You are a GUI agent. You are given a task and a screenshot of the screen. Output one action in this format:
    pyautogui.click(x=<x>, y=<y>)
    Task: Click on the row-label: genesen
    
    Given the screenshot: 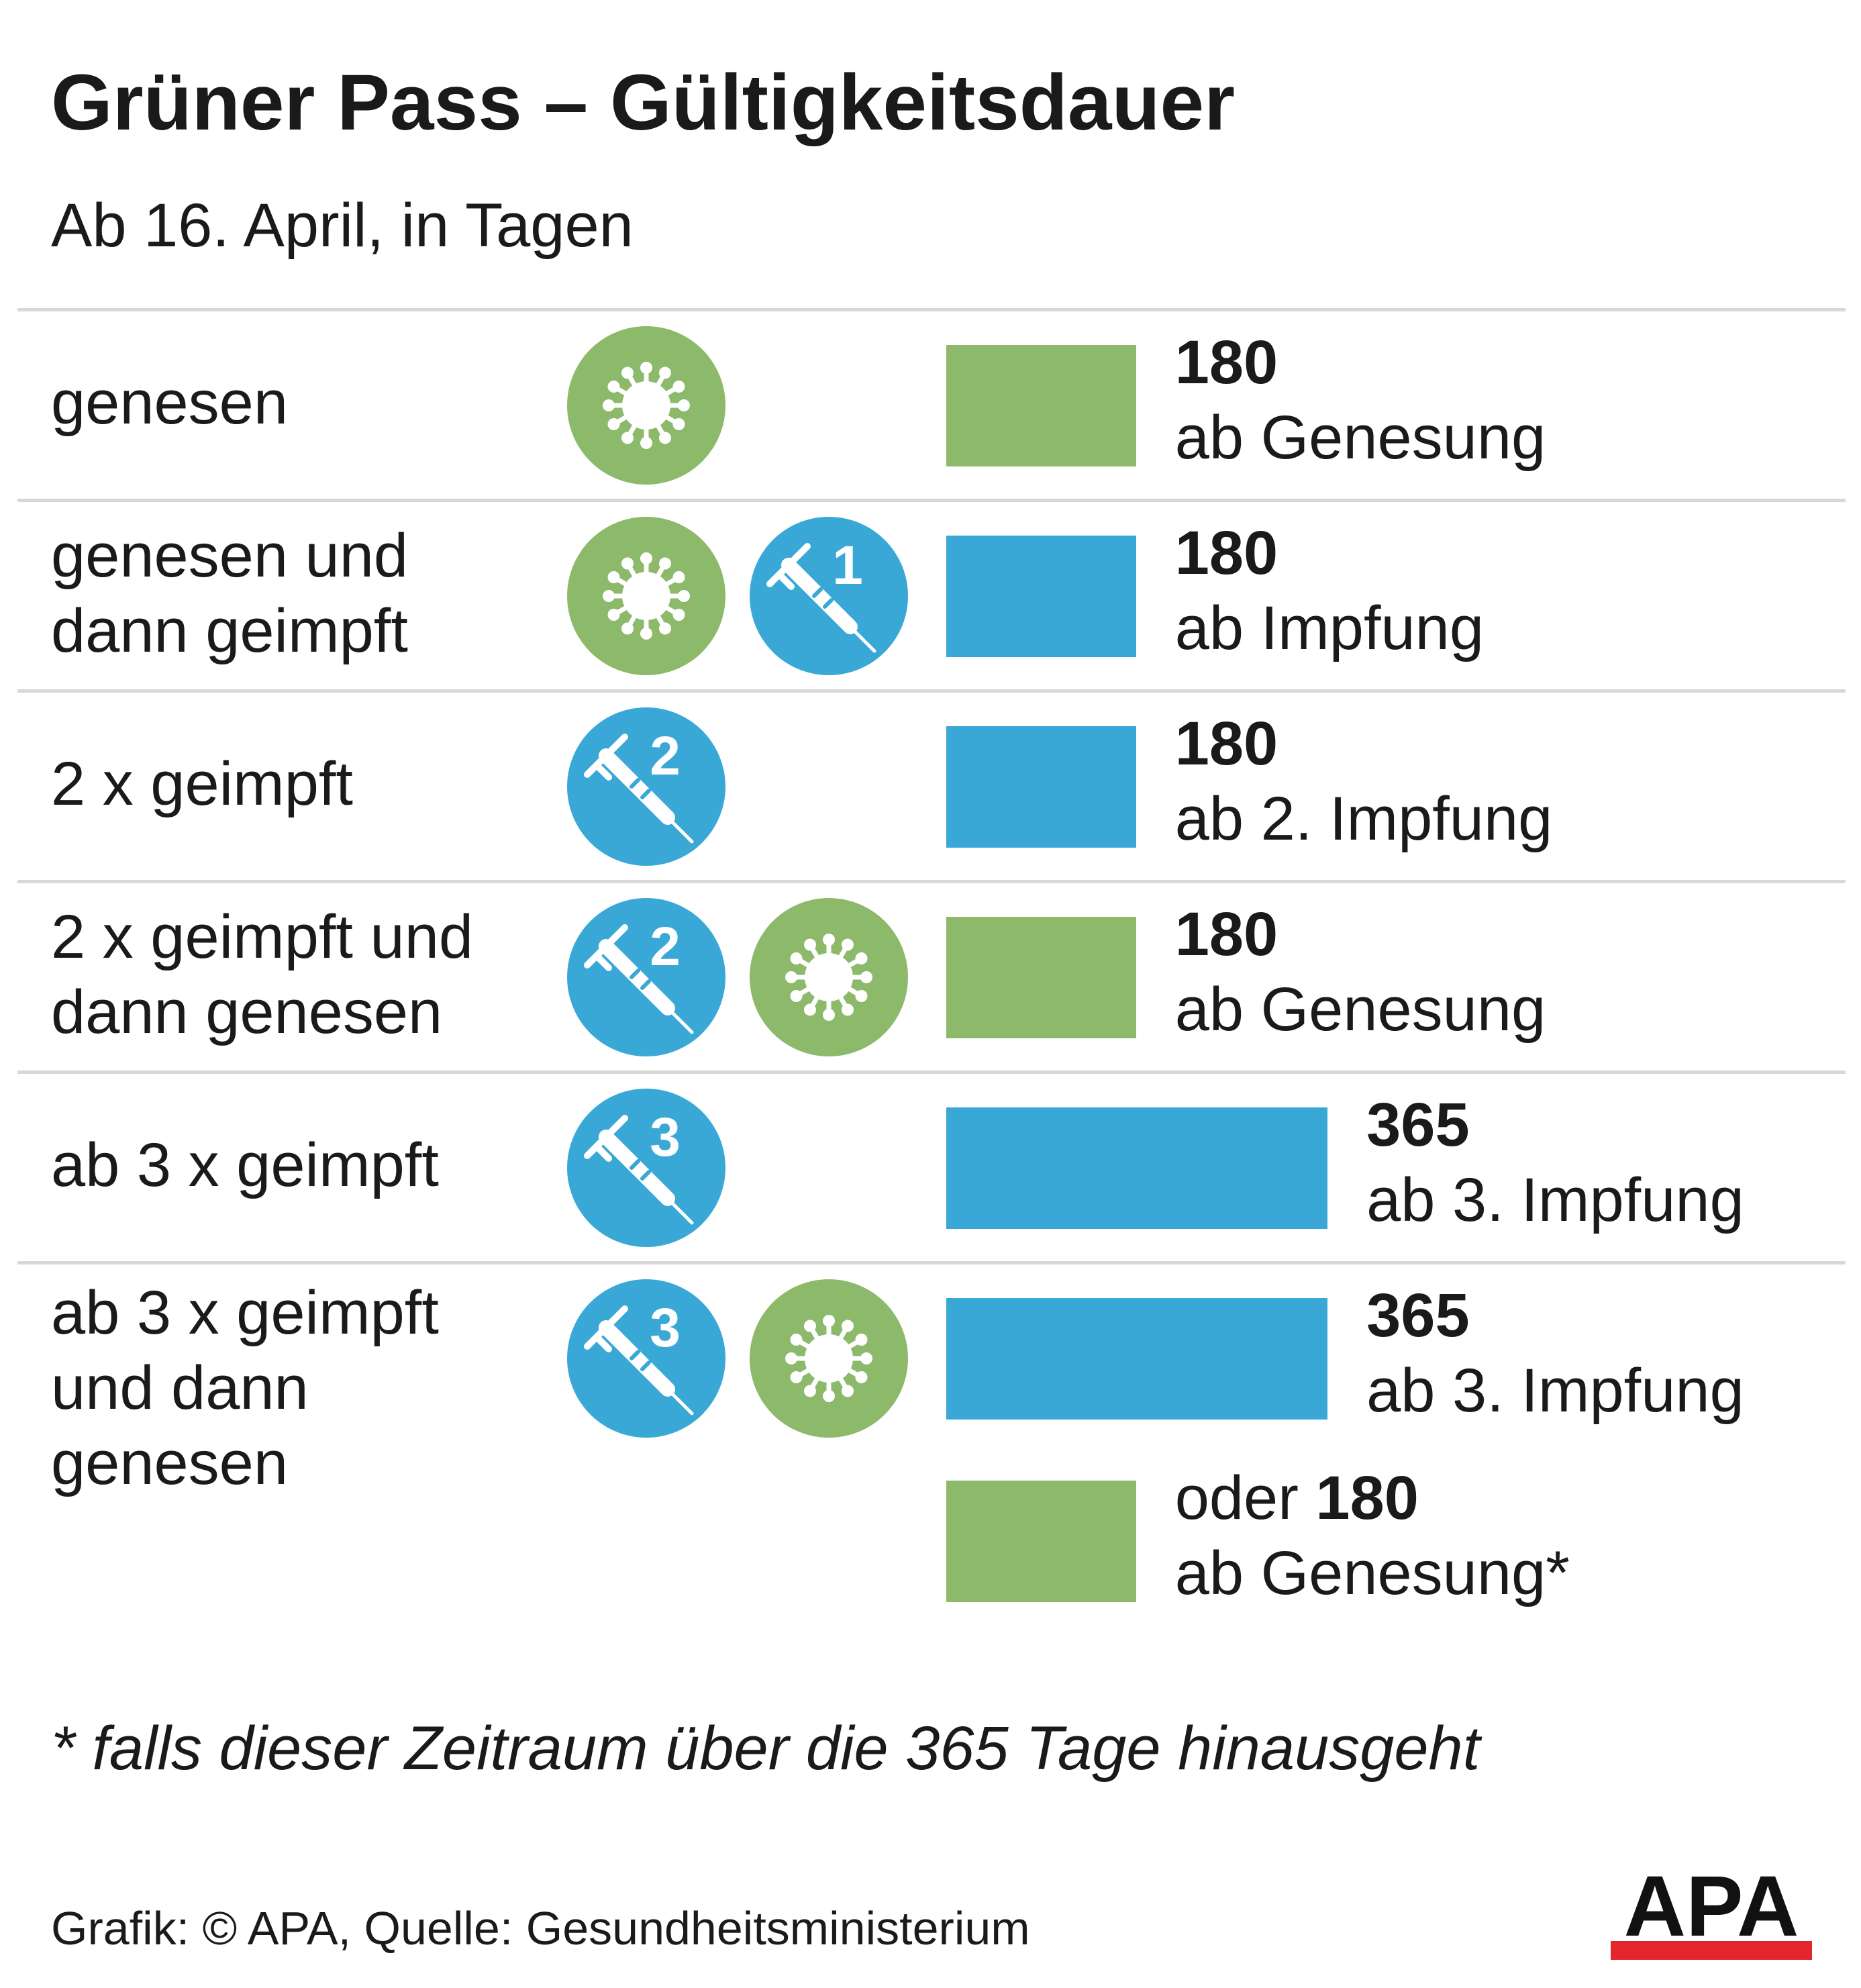 What is the action you would take?
    pyautogui.click(x=169, y=403)
    